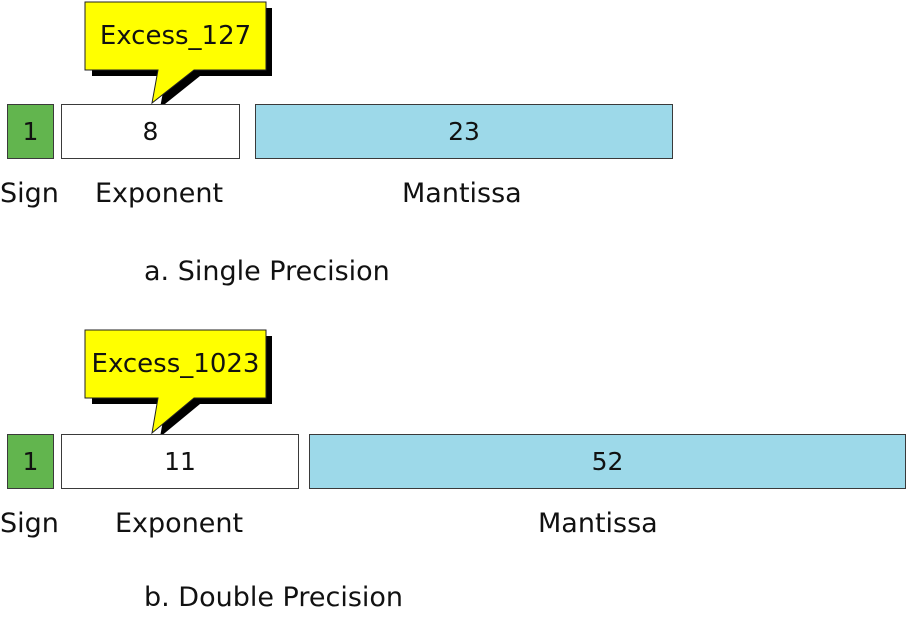 This screenshot has height=618, width=906. What do you see at coordinates (598, 523) in the screenshot?
I see `double-mantissa-label: Mantissa` at bounding box center [598, 523].